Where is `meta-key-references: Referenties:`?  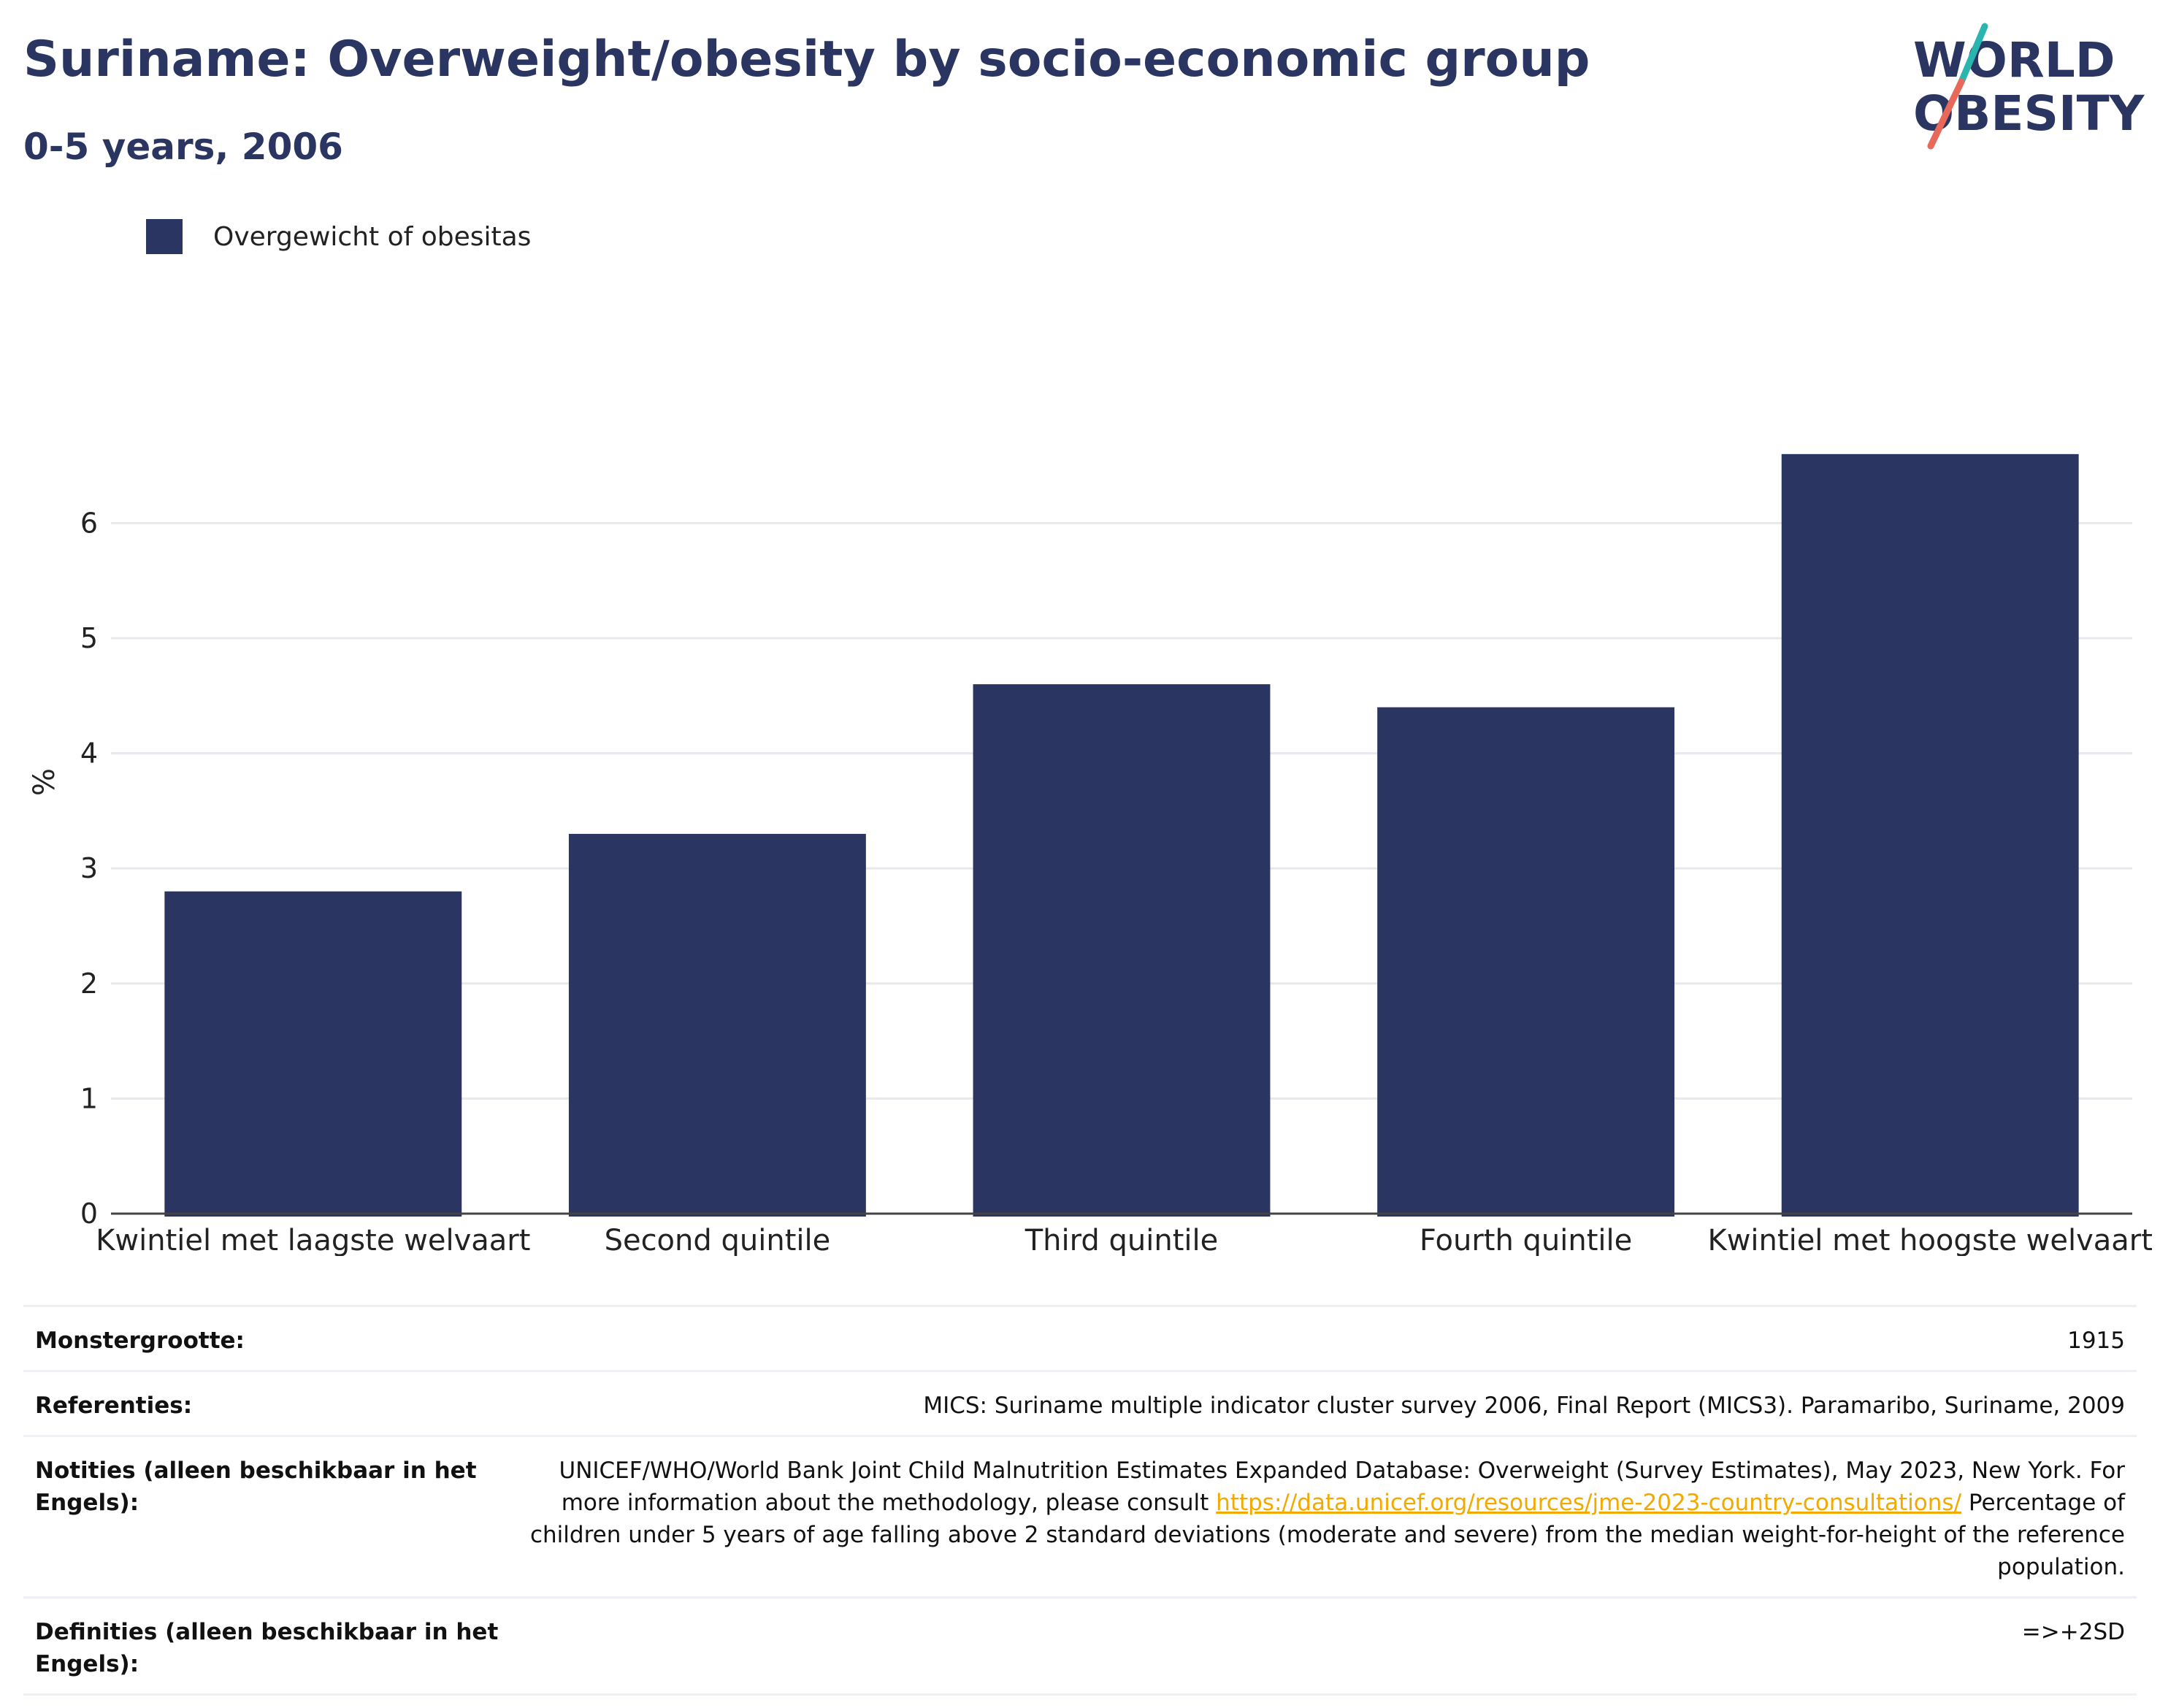
meta-key-references: Referenties: is located at coordinates (114, 1406).